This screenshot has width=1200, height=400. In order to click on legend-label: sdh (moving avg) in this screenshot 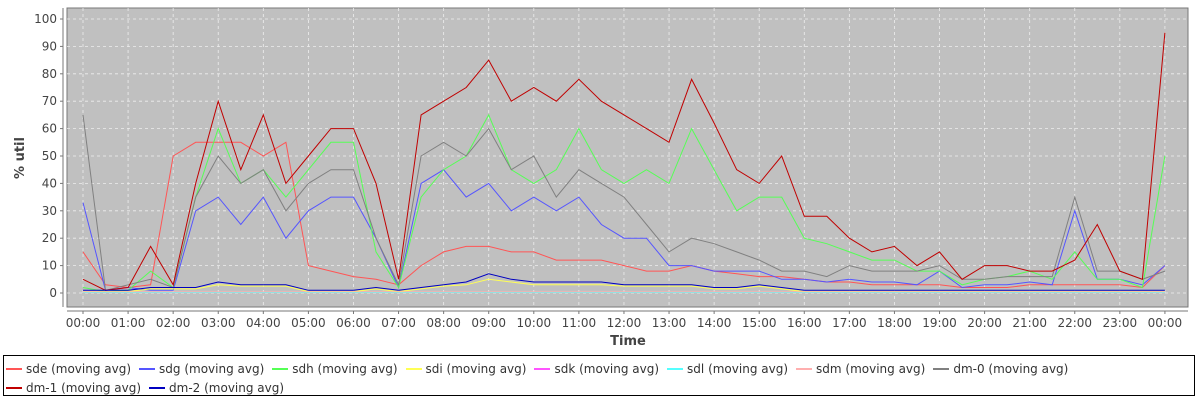, I will do `click(345, 369)`.